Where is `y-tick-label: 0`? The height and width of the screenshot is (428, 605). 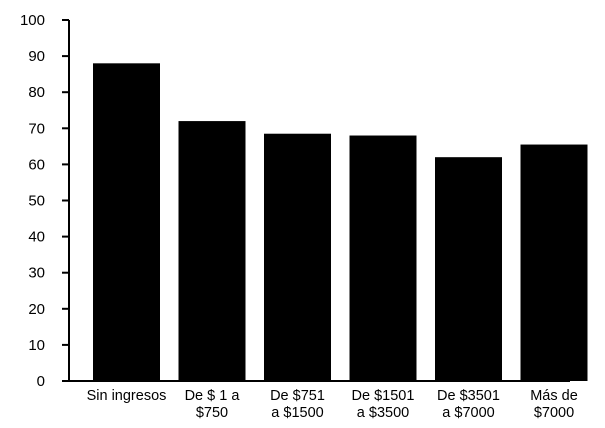 y-tick-label: 0 is located at coordinates (41, 381).